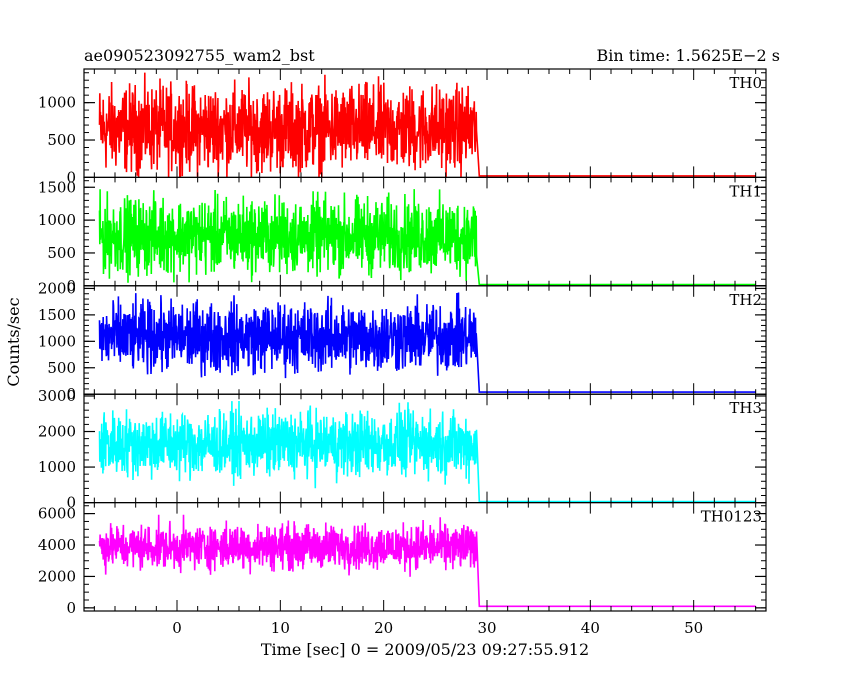  Describe the element at coordinates (383, 628) in the screenshot. I see `x-tick-label: 20` at that location.